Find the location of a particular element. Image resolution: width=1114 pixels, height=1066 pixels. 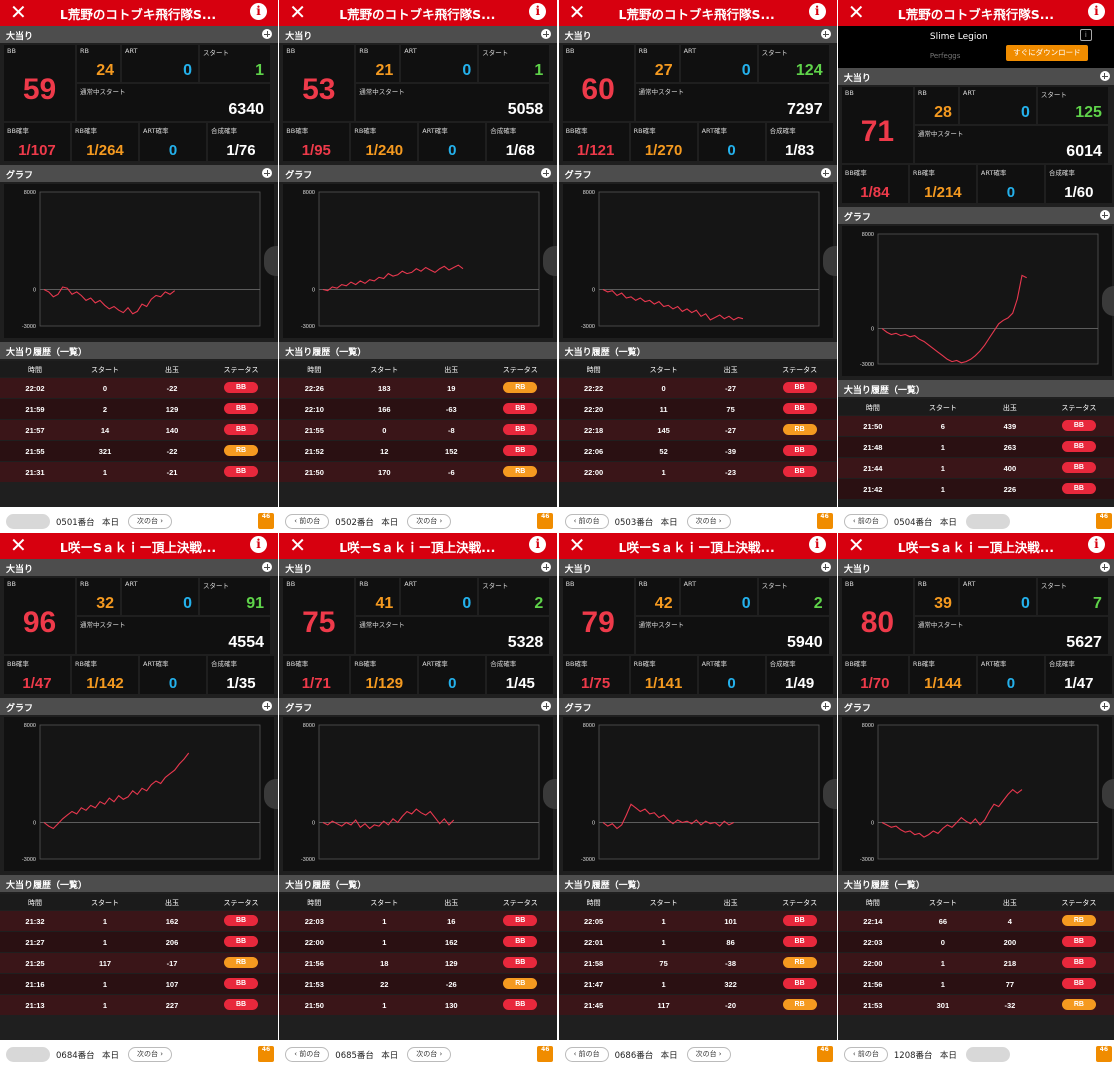

history-row: 21:53 22 -26 RB is located at coordinates (418, 984).